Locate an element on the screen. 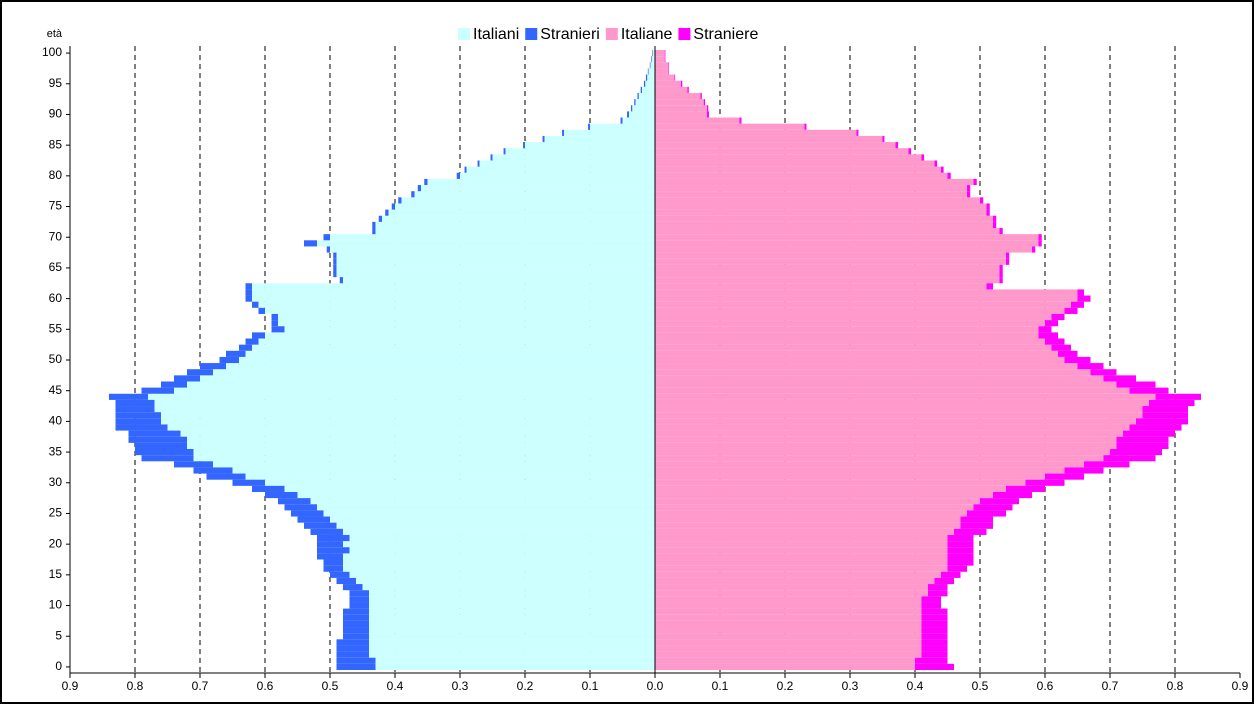 This screenshot has width=1254, height=704. y-tick-label: 30 is located at coordinates (56, 482).